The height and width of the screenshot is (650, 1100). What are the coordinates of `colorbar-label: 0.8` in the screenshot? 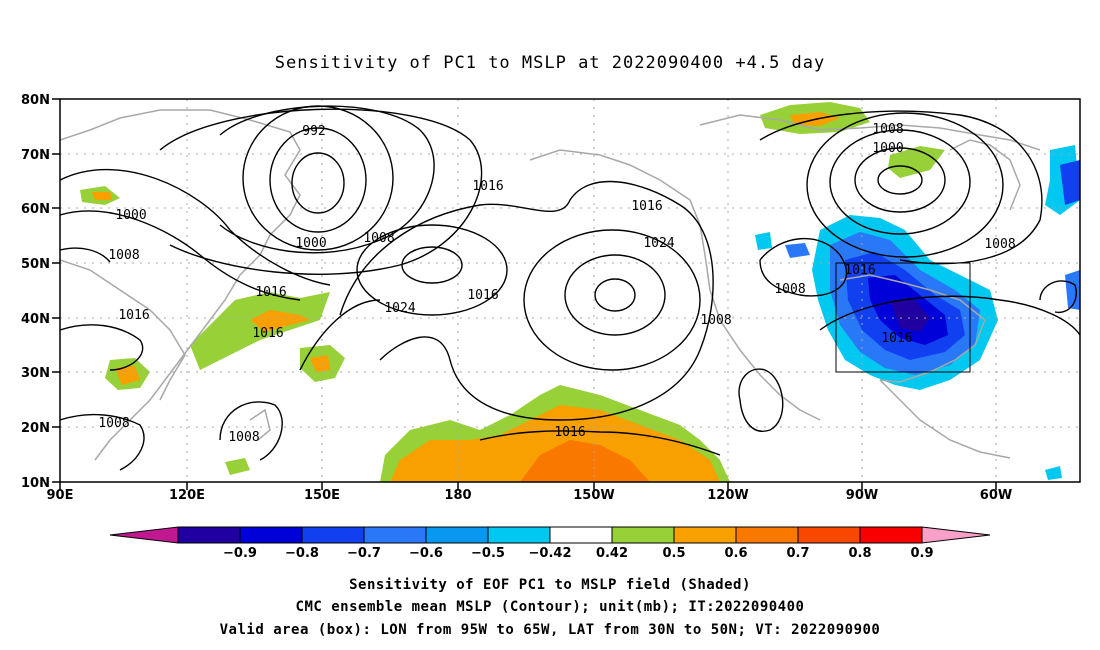 It's located at (859, 553).